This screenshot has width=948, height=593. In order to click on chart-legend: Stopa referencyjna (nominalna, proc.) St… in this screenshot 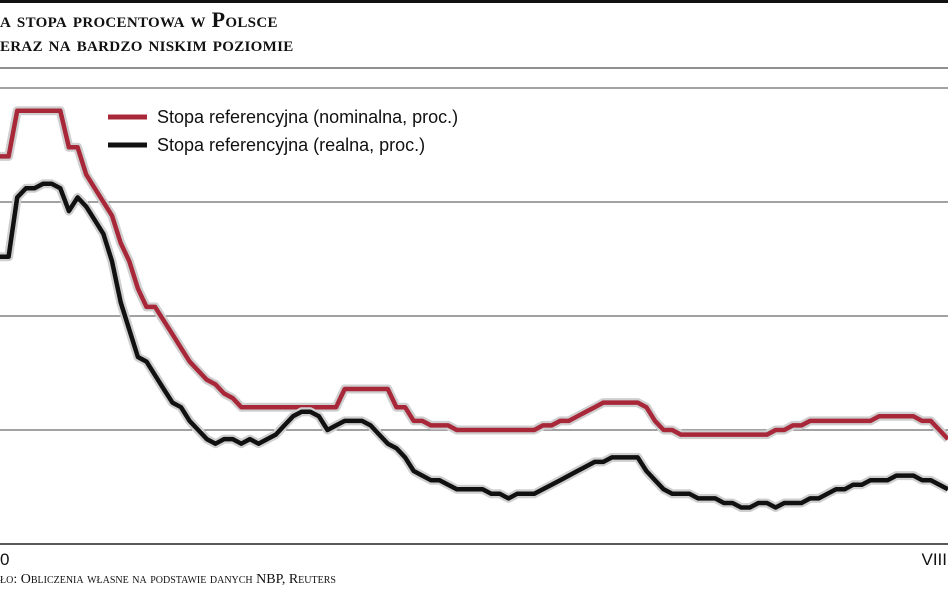, I will do `click(283, 131)`.